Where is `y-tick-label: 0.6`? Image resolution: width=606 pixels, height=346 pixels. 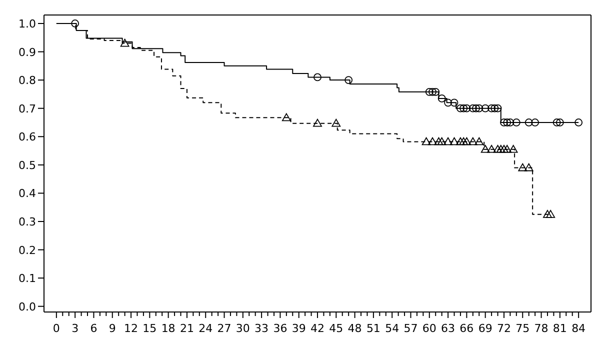 y-tick-label: 0.6 is located at coordinates (27, 137).